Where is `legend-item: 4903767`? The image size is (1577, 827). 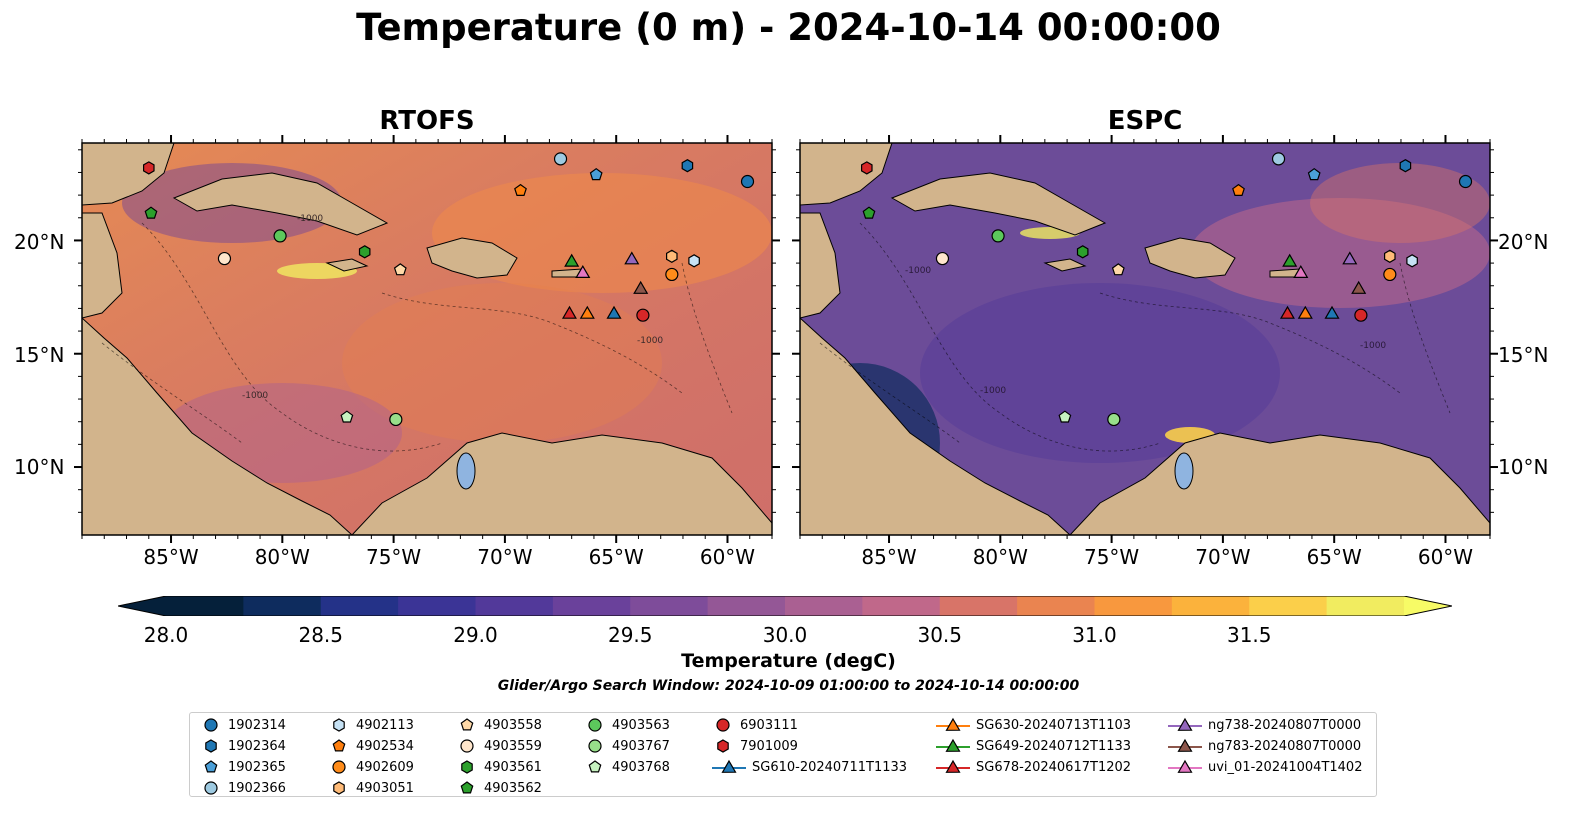
legend-item: 4903767 is located at coordinates (627, 746).